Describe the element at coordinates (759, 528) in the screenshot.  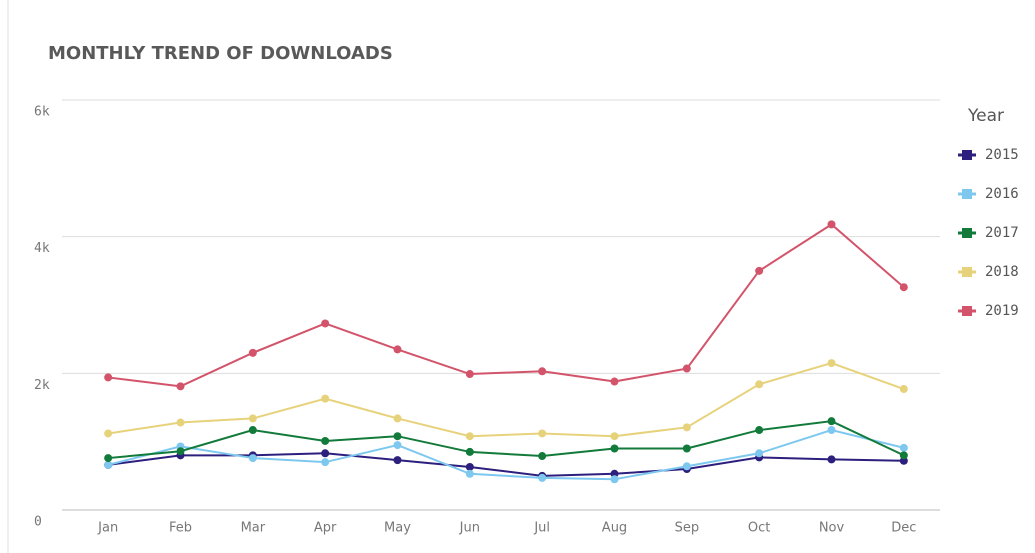
I see `x-tick-label: Oct` at that location.